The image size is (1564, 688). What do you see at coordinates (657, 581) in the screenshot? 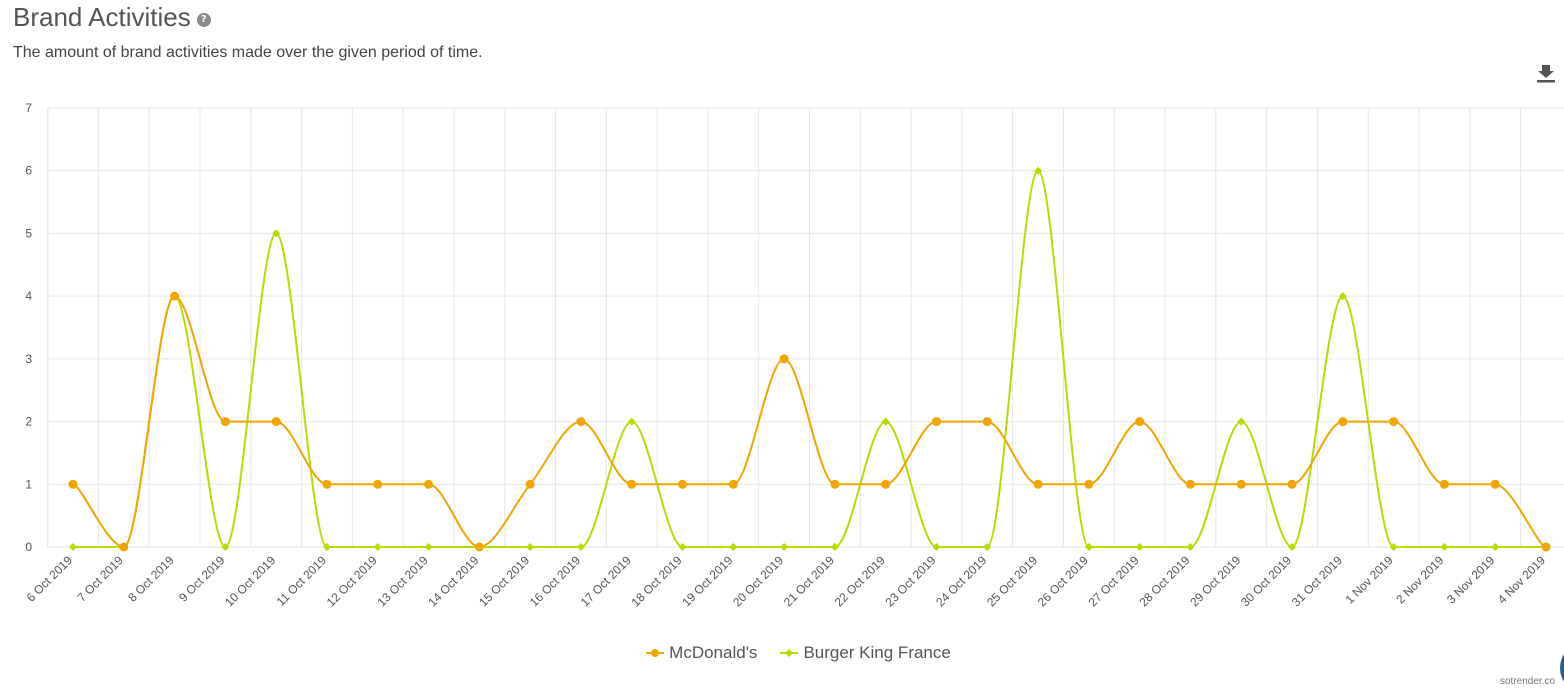
I see `x-tick-label: 18 Oct 2019` at bounding box center [657, 581].